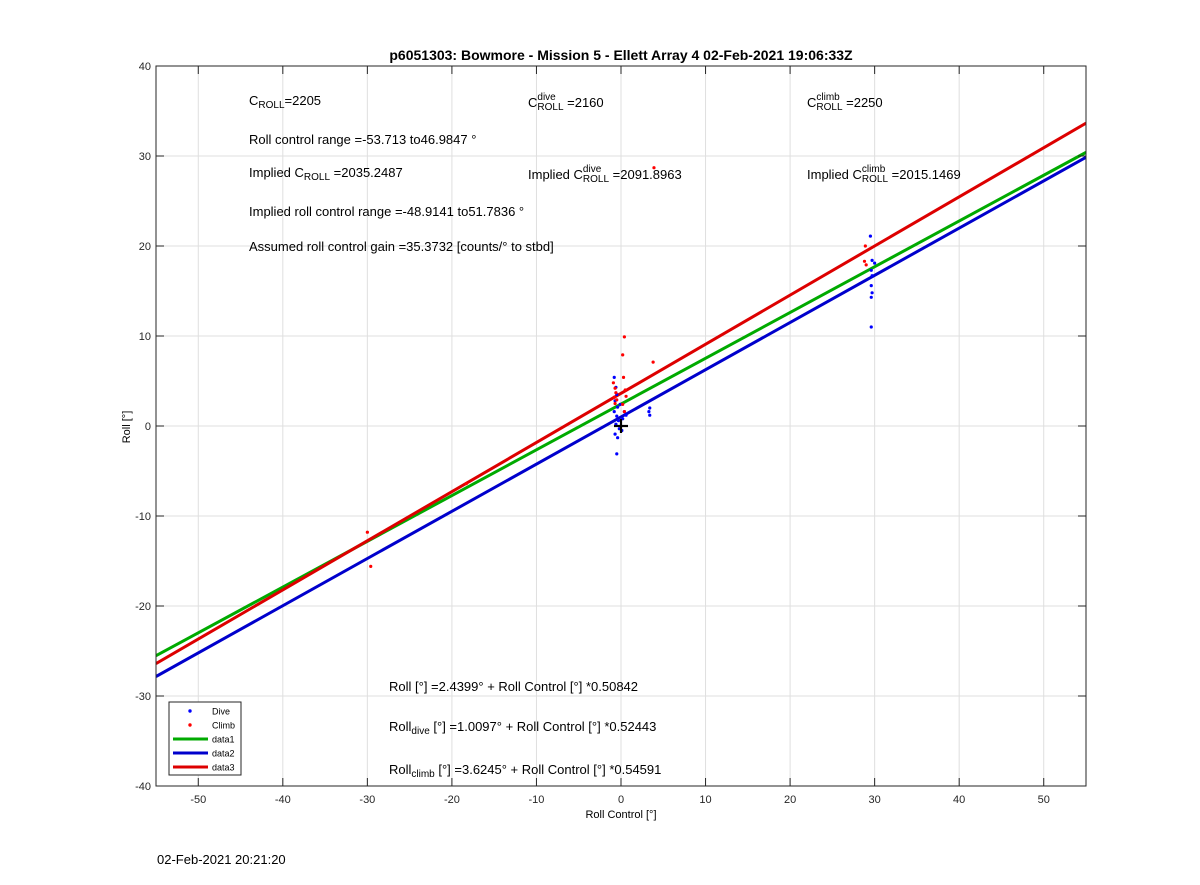 This screenshot has height=885, width=1200. What do you see at coordinates (875, 800) in the screenshot?
I see `x-tick-label: 30` at bounding box center [875, 800].